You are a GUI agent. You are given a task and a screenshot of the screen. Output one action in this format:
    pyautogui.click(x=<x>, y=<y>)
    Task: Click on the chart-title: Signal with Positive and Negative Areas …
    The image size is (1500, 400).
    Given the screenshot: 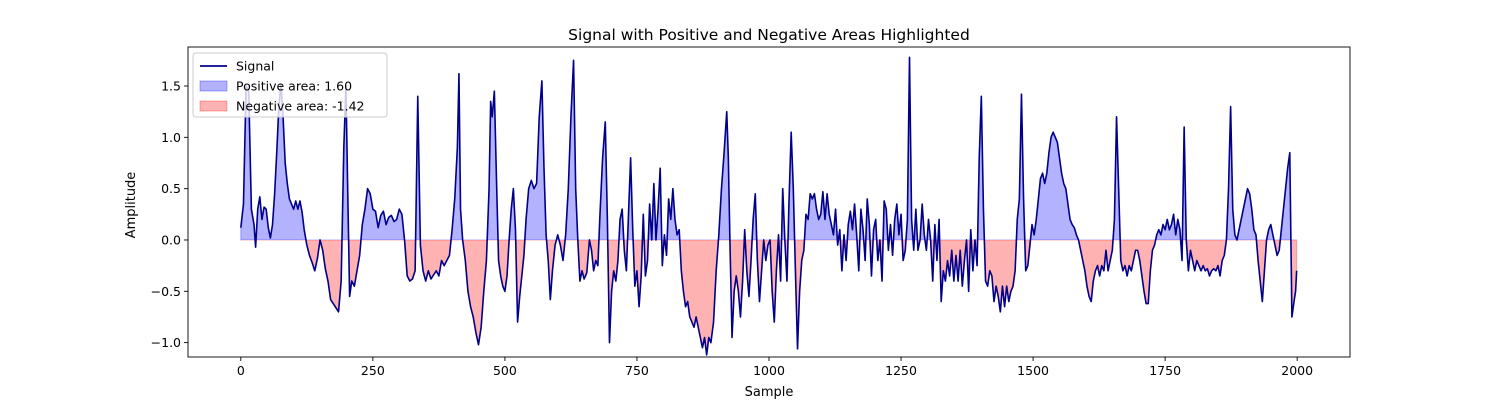 What is the action you would take?
    pyautogui.click(x=769, y=35)
    